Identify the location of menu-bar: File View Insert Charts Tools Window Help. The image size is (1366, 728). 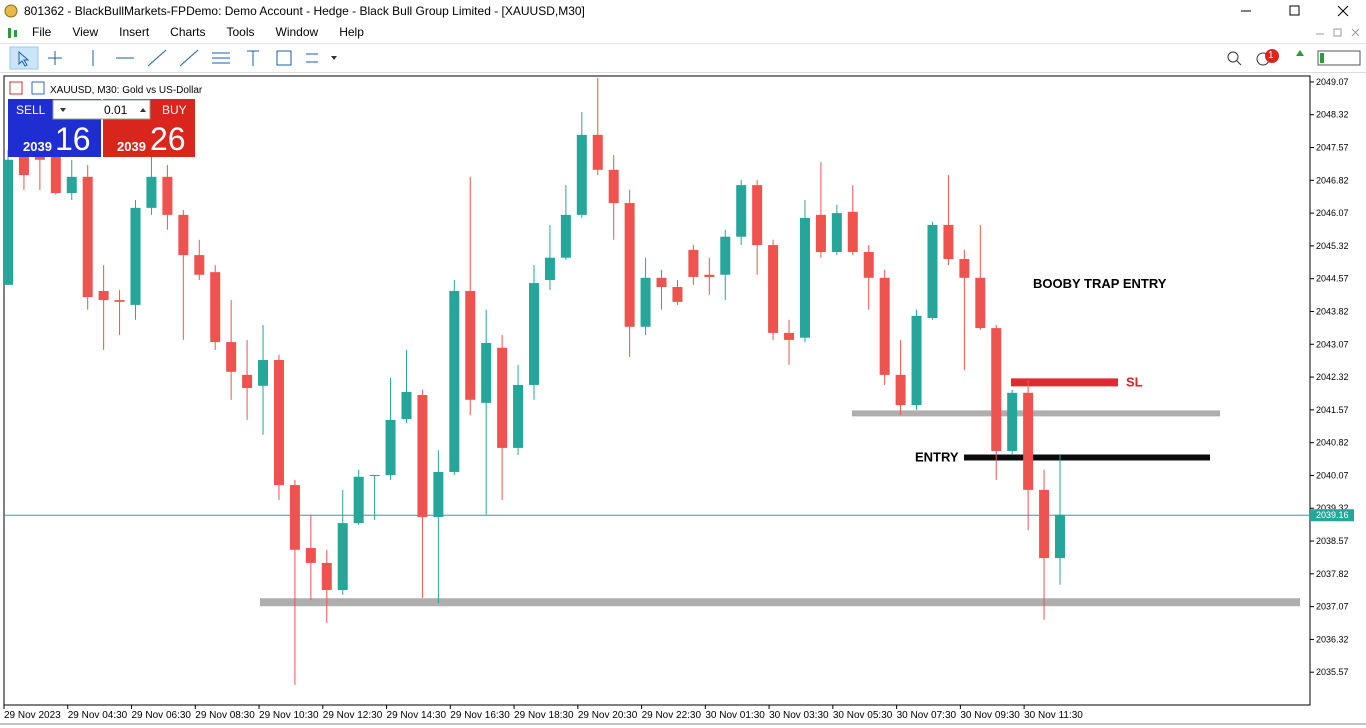
(683, 33).